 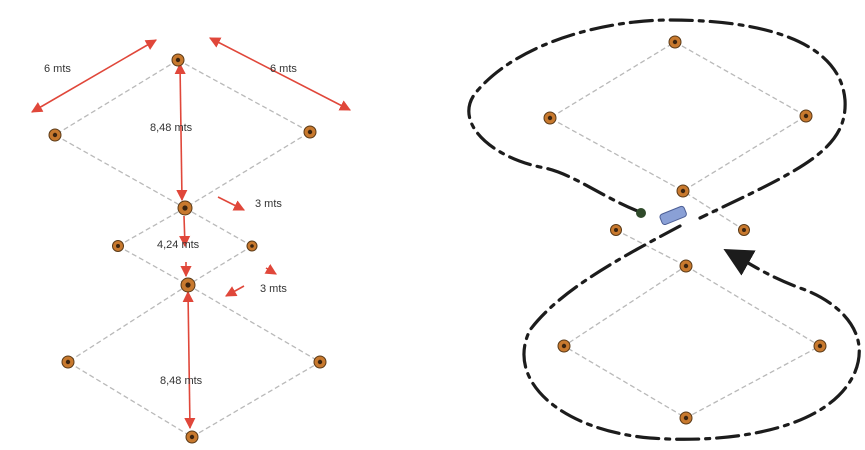 I want to click on label-side-top-left: 6 mts, so click(x=57, y=69).